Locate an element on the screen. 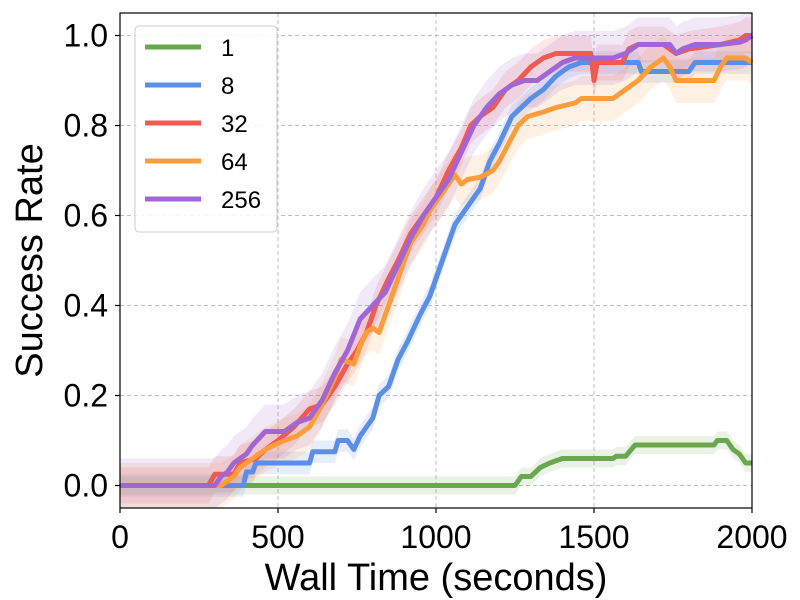  legend-label-1: 1 is located at coordinates (227, 48).